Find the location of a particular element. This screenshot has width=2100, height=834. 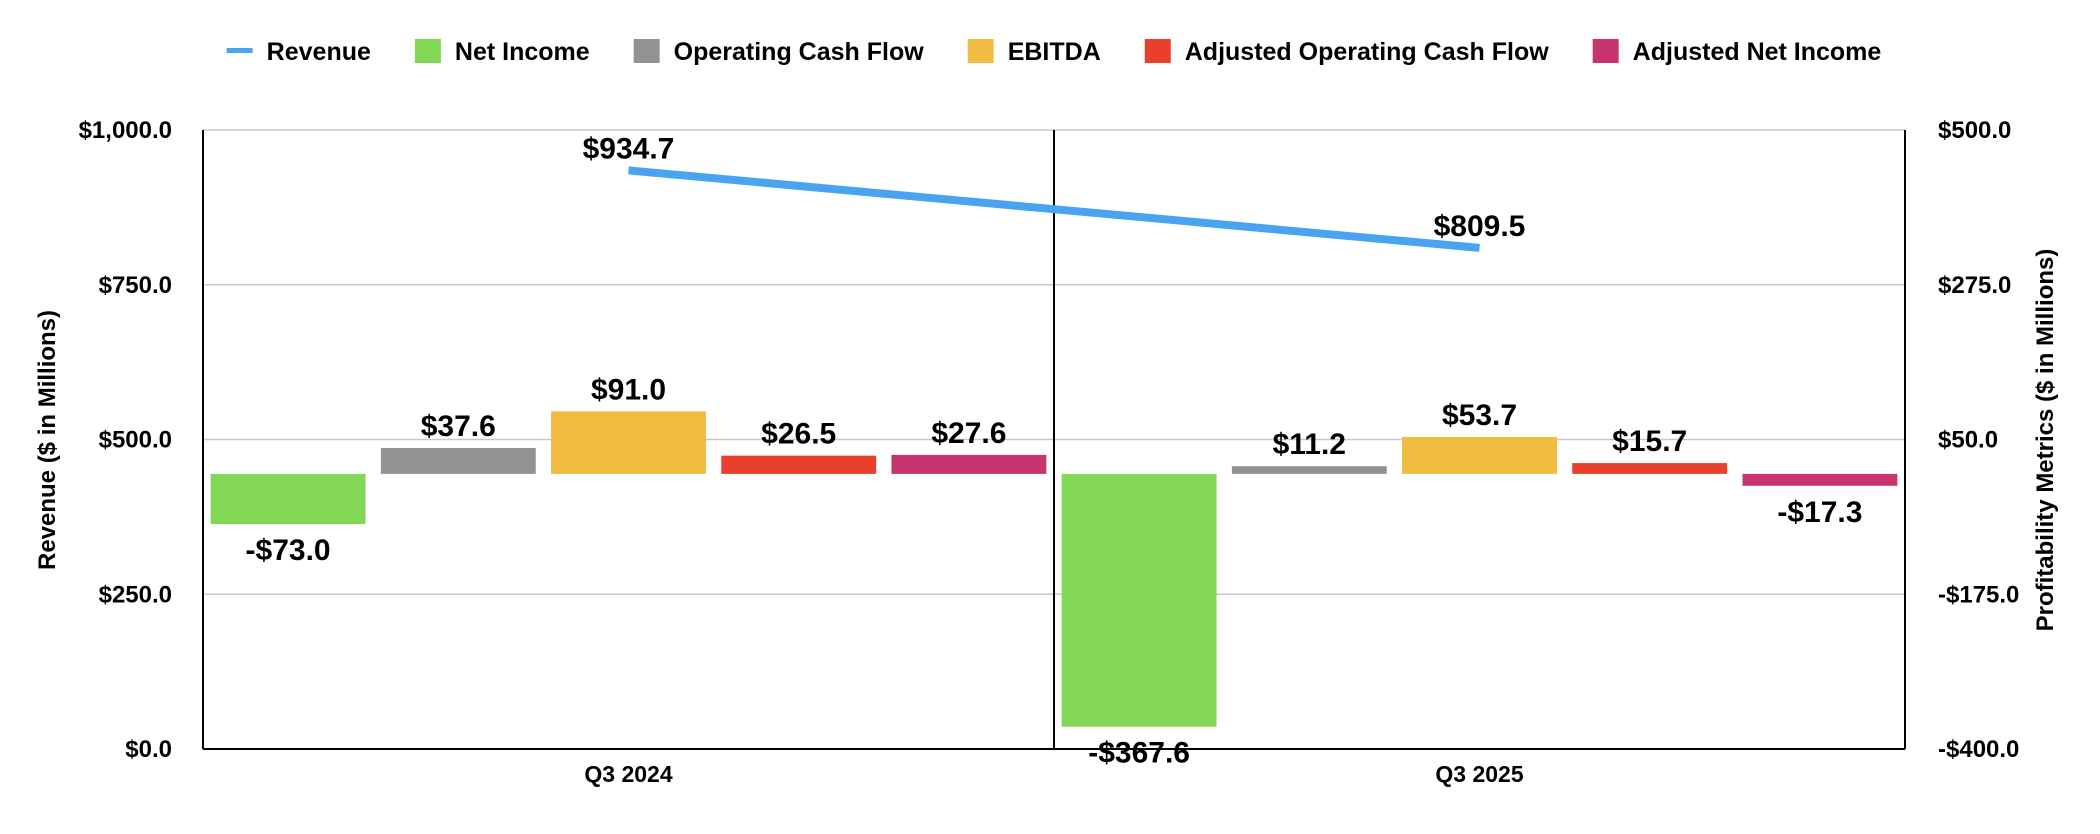

category-label: Q3 2025 is located at coordinates (1479, 774).